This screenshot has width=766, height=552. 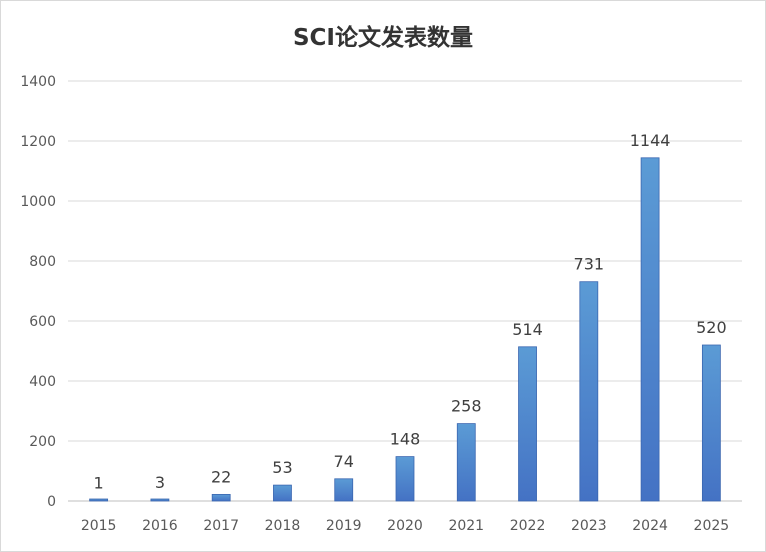 I want to click on data-label-2022: 514, so click(x=527, y=329).